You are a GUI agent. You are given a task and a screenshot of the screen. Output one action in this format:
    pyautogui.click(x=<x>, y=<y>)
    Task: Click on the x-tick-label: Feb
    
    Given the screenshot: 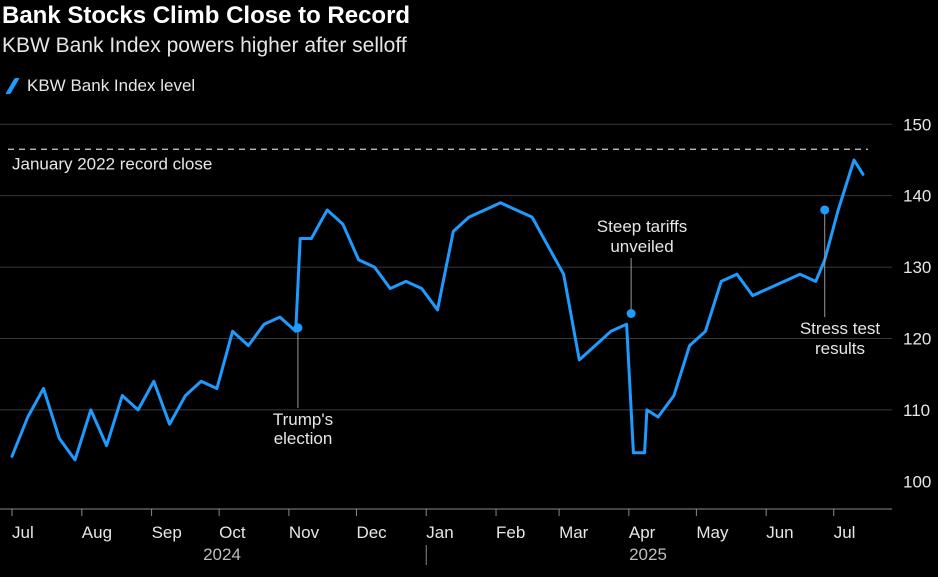 What is the action you would take?
    pyautogui.click(x=510, y=532)
    